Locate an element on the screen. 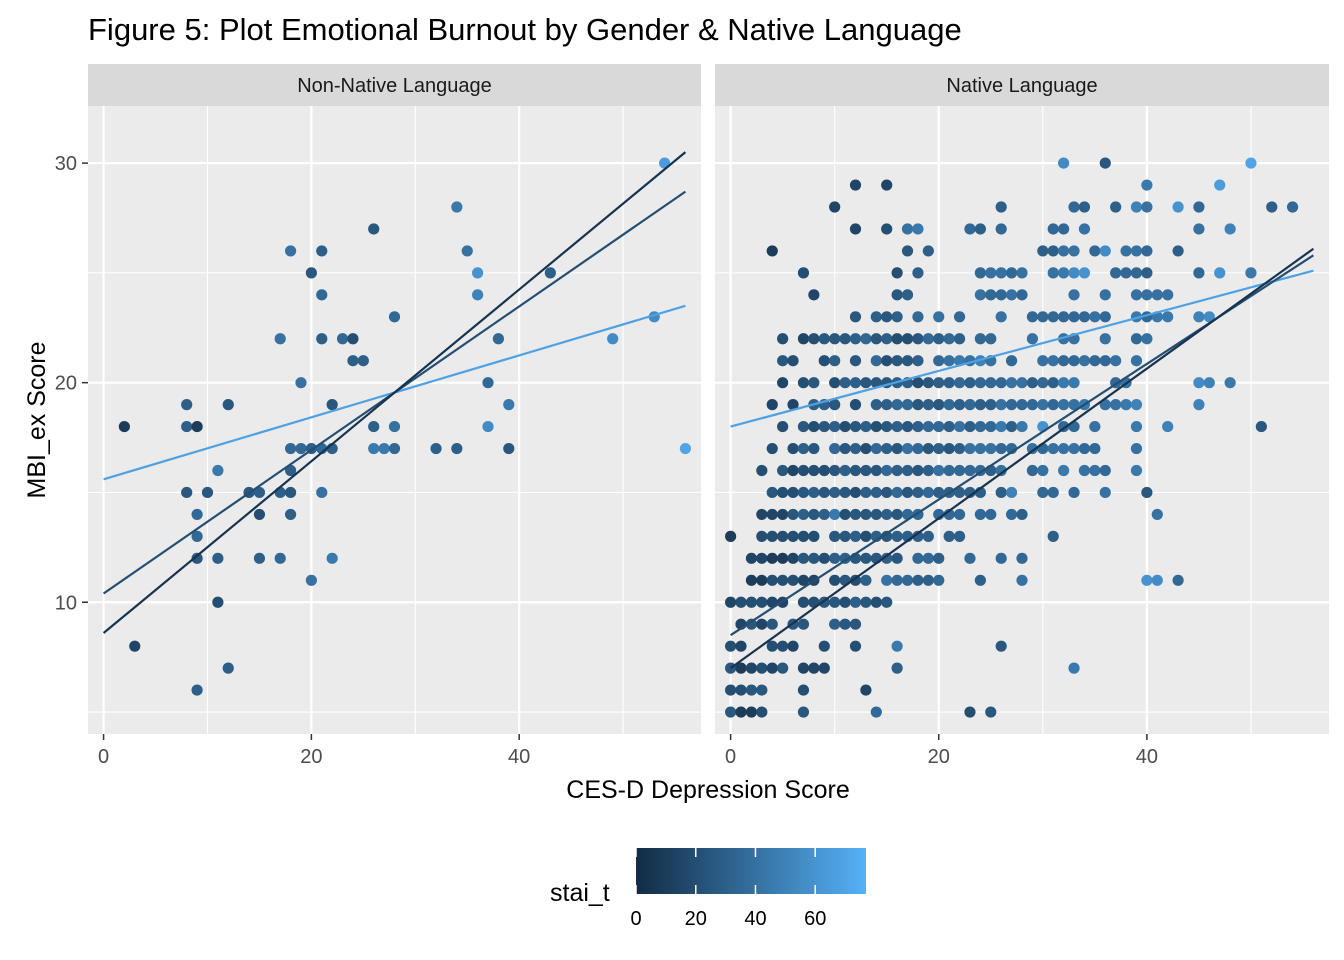  legend: stai_t 0 20 40 60 is located at coordinates (708, 889).